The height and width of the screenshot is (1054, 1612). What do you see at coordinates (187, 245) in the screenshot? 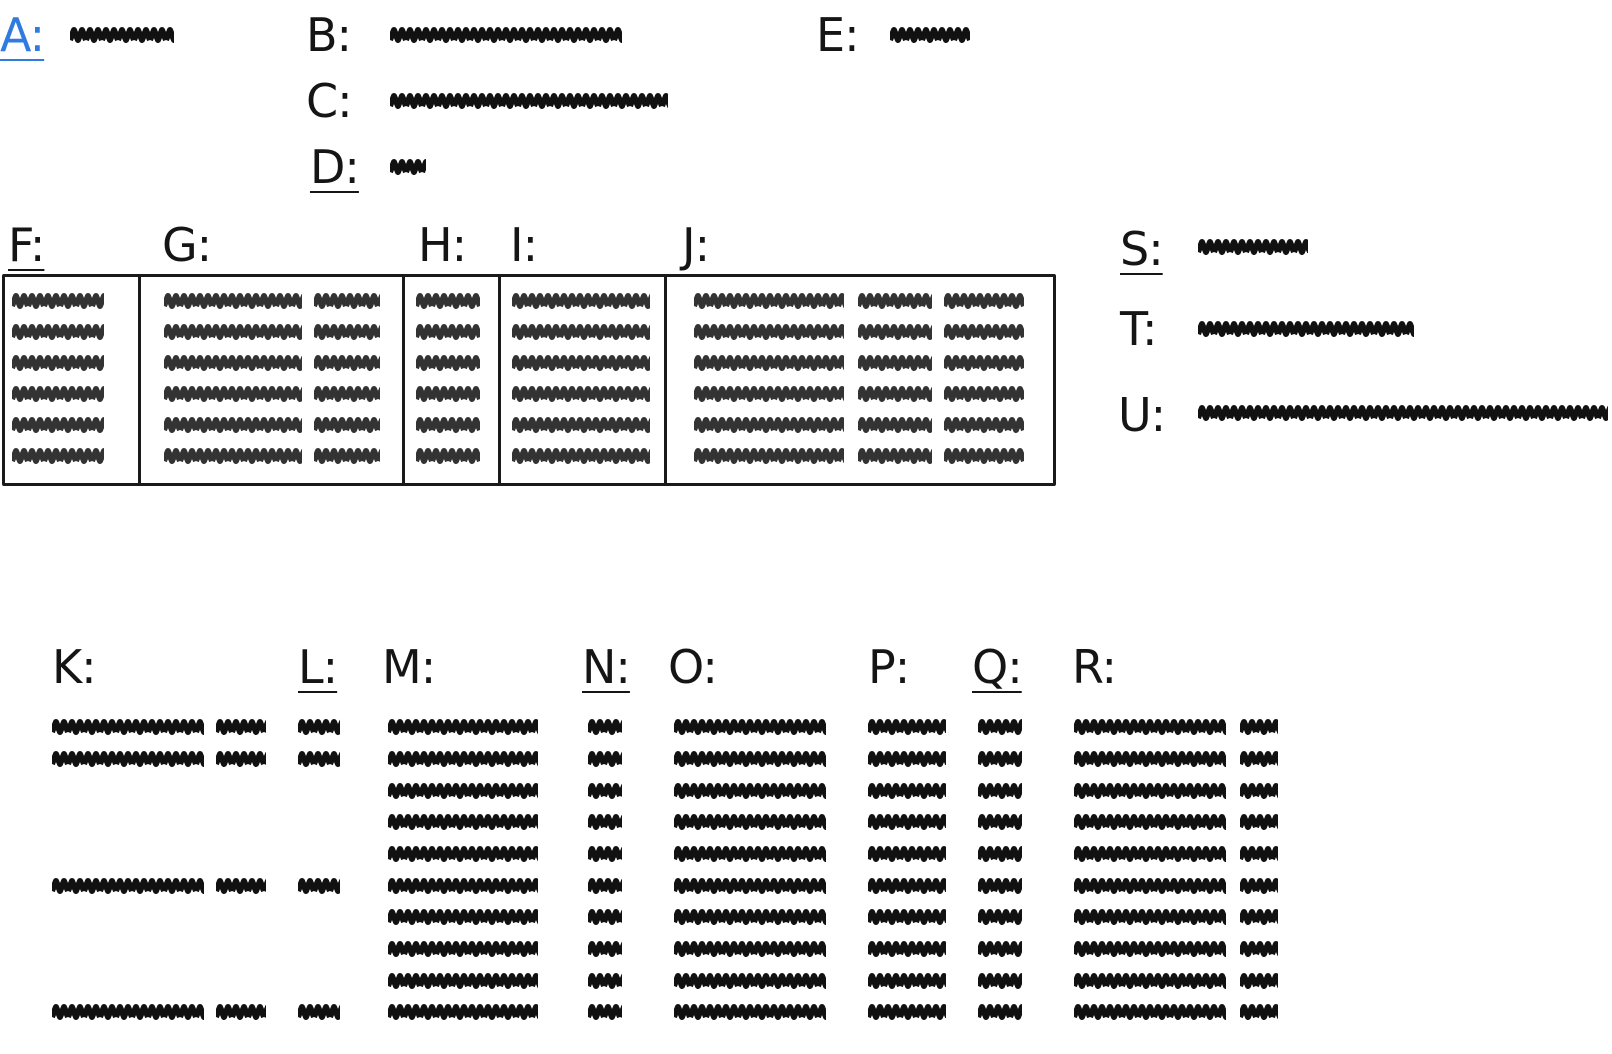
I see `column-g: G:` at bounding box center [187, 245].